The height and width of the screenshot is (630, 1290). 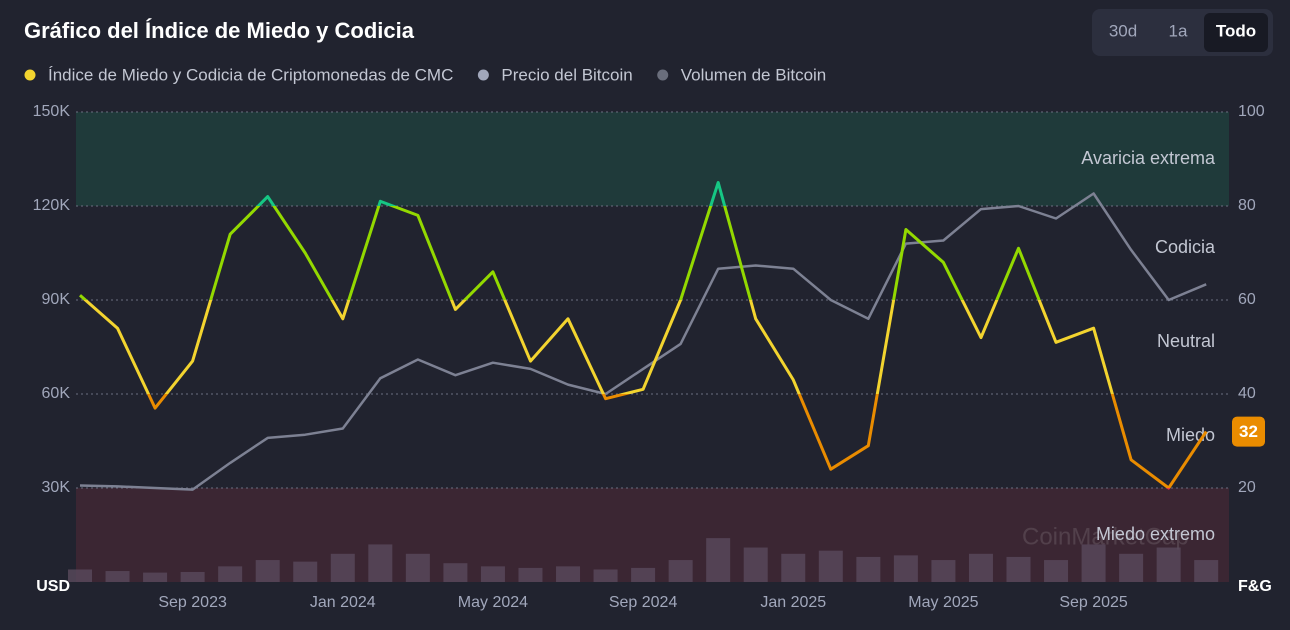 What do you see at coordinates (1186, 341) in the screenshot?
I see `zone-label: Neutral` at bounding box center [1186, 341].